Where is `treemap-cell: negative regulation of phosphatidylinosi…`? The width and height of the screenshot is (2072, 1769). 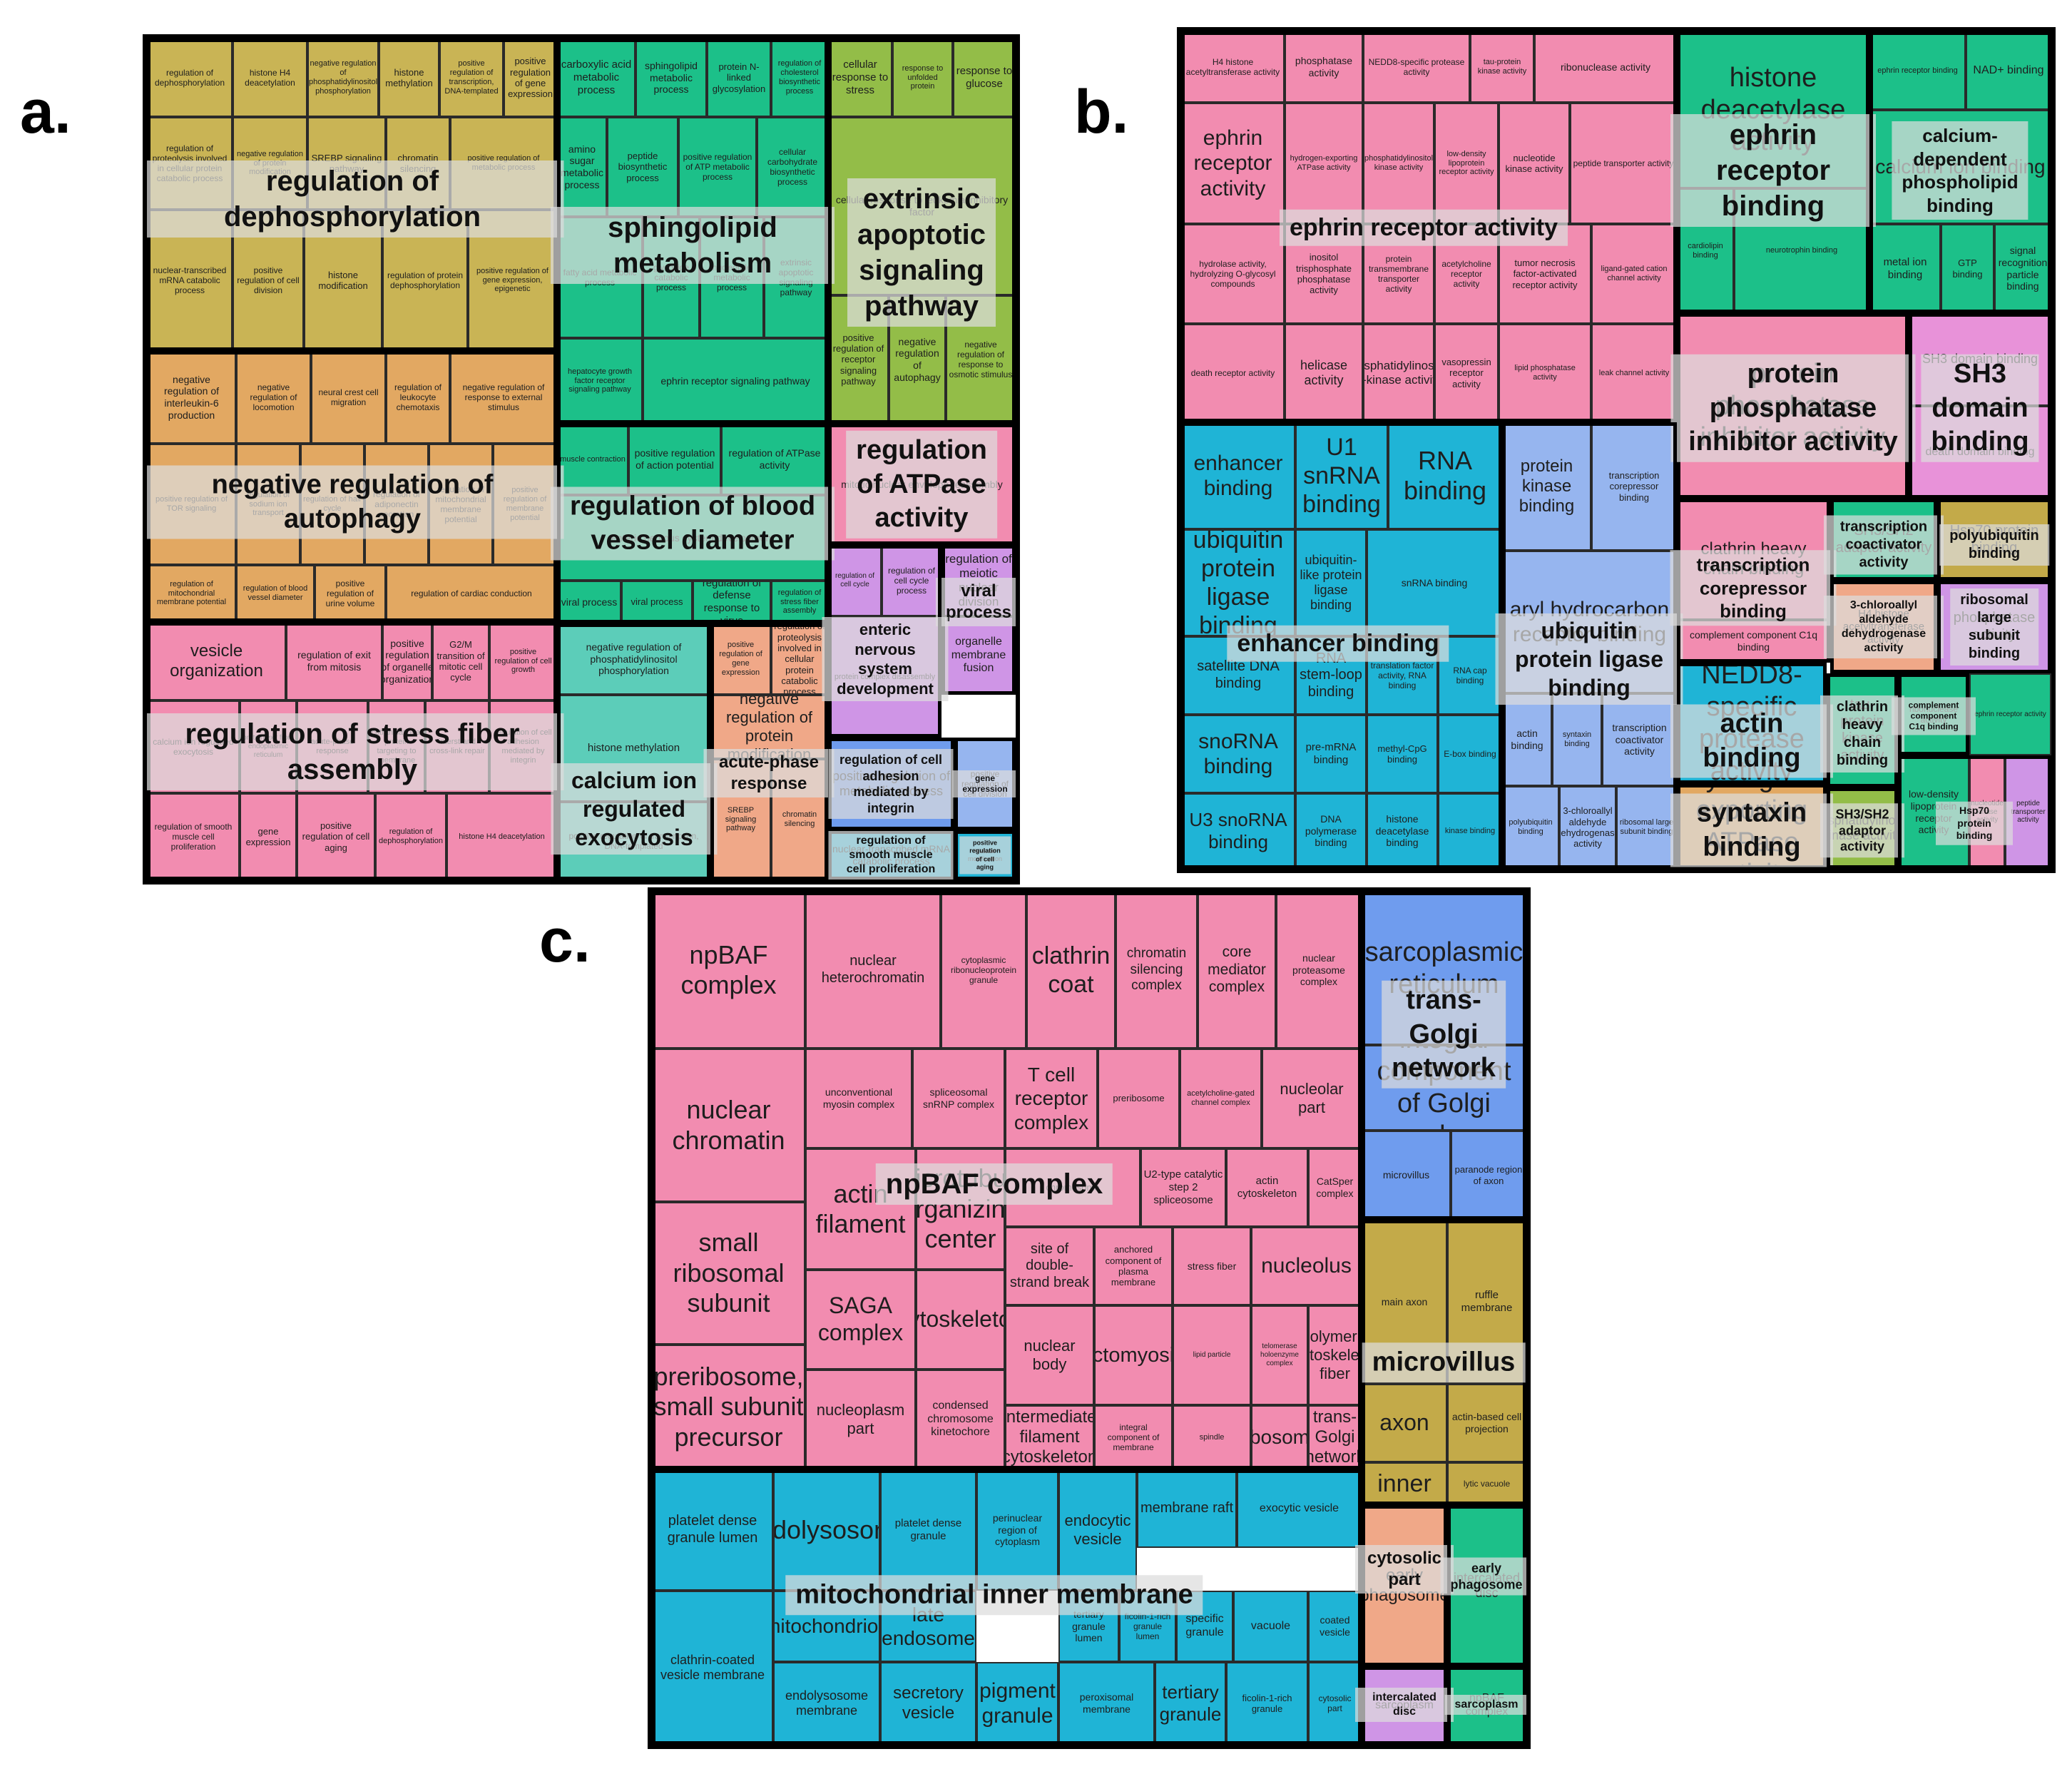
treemap-cell: negative regulation of phosphatidylinosi… is located at coordinates (633, 659).